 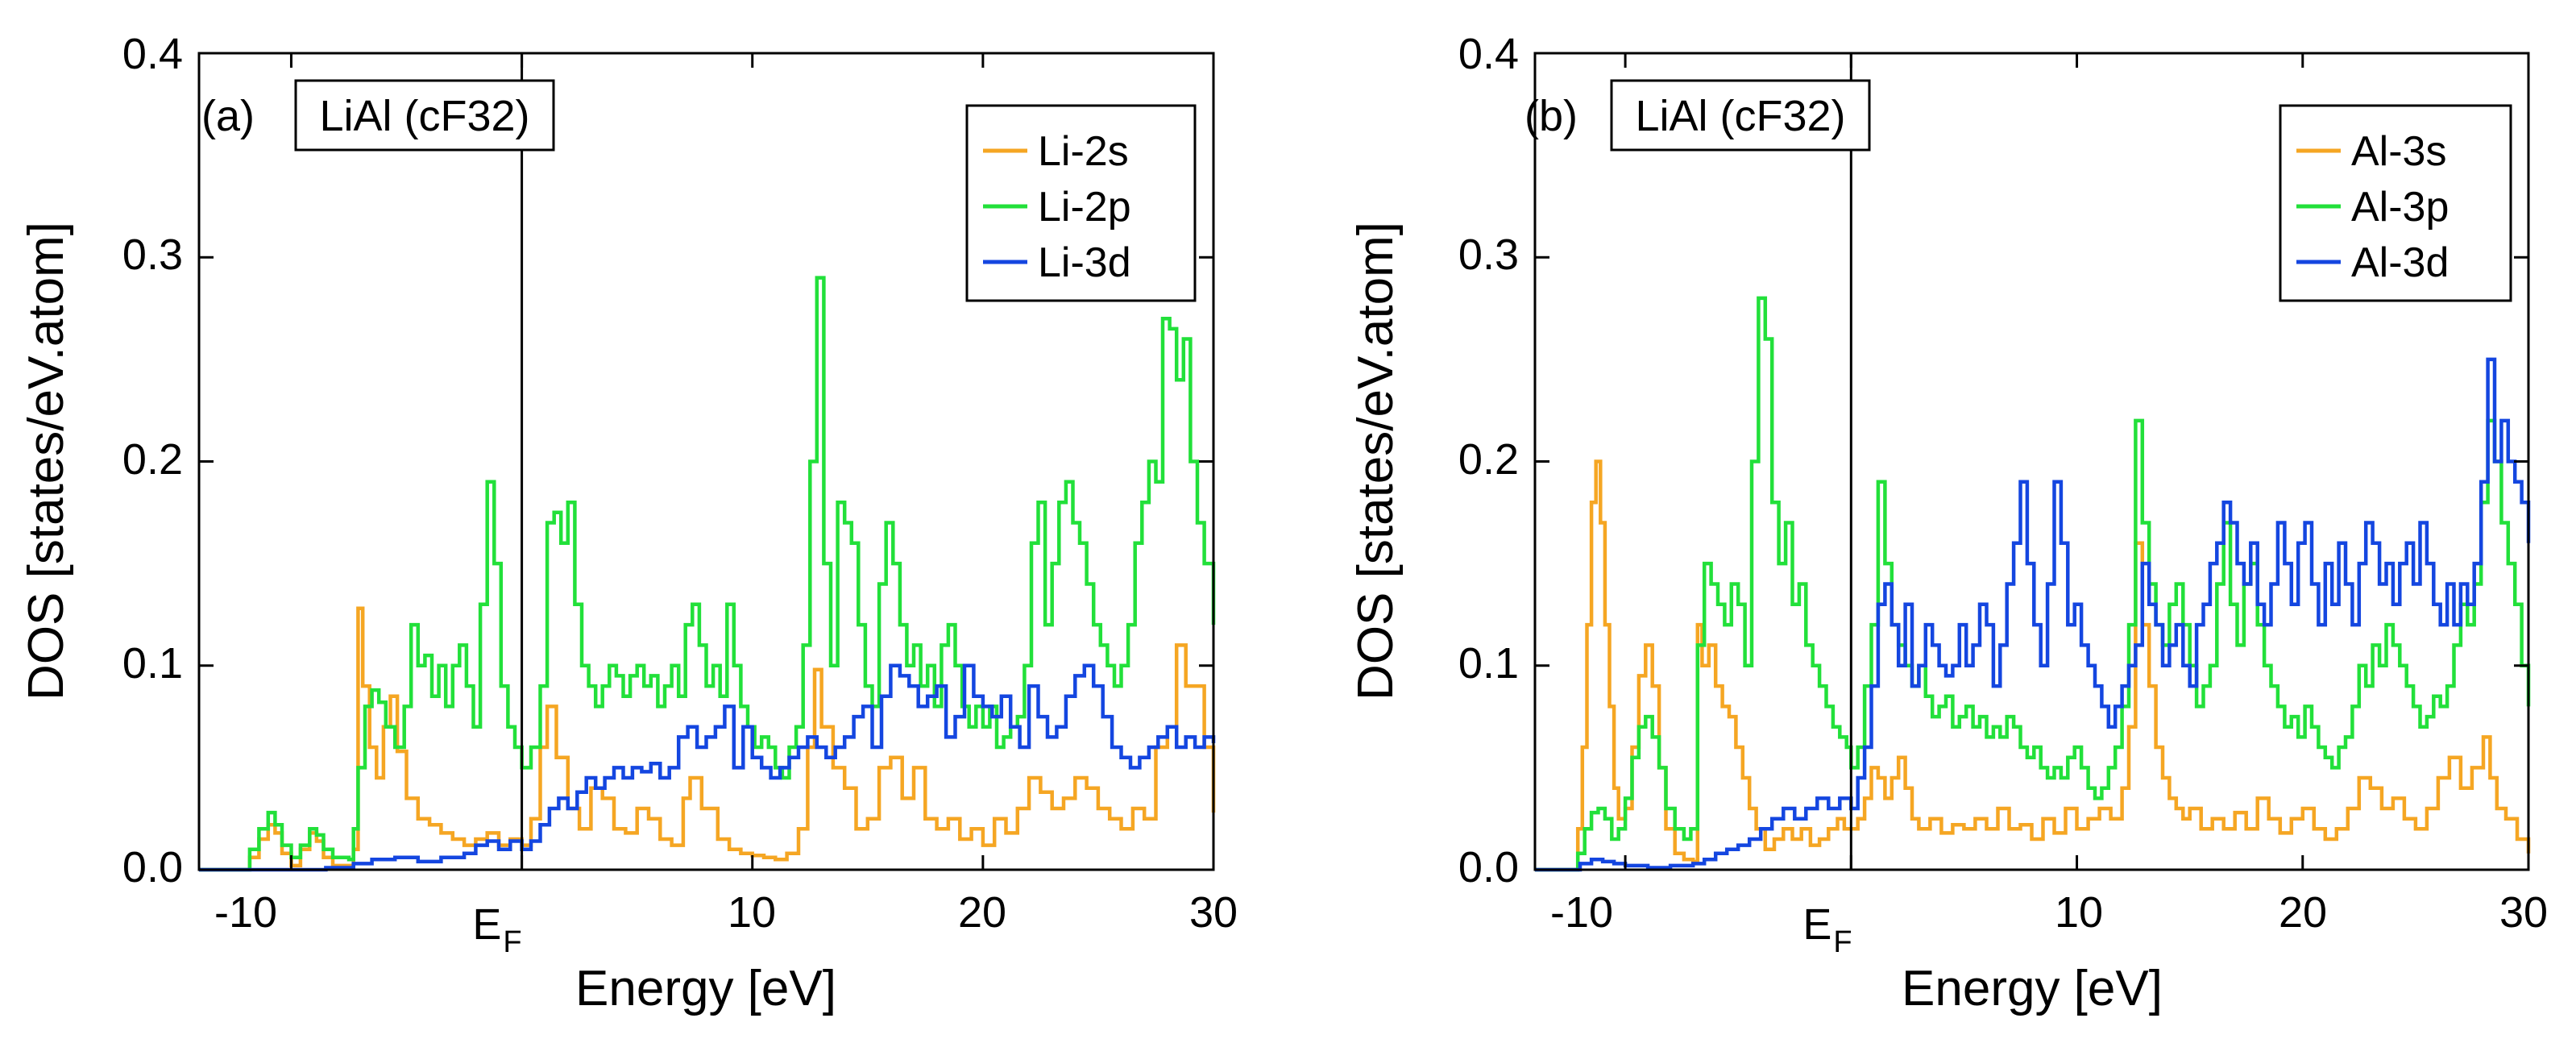 What do you see at coordinates (705, 988) in the screenshot?
I see `panel-a-x-axis-title: Energy [eV]` at bounding box center [705, 988].